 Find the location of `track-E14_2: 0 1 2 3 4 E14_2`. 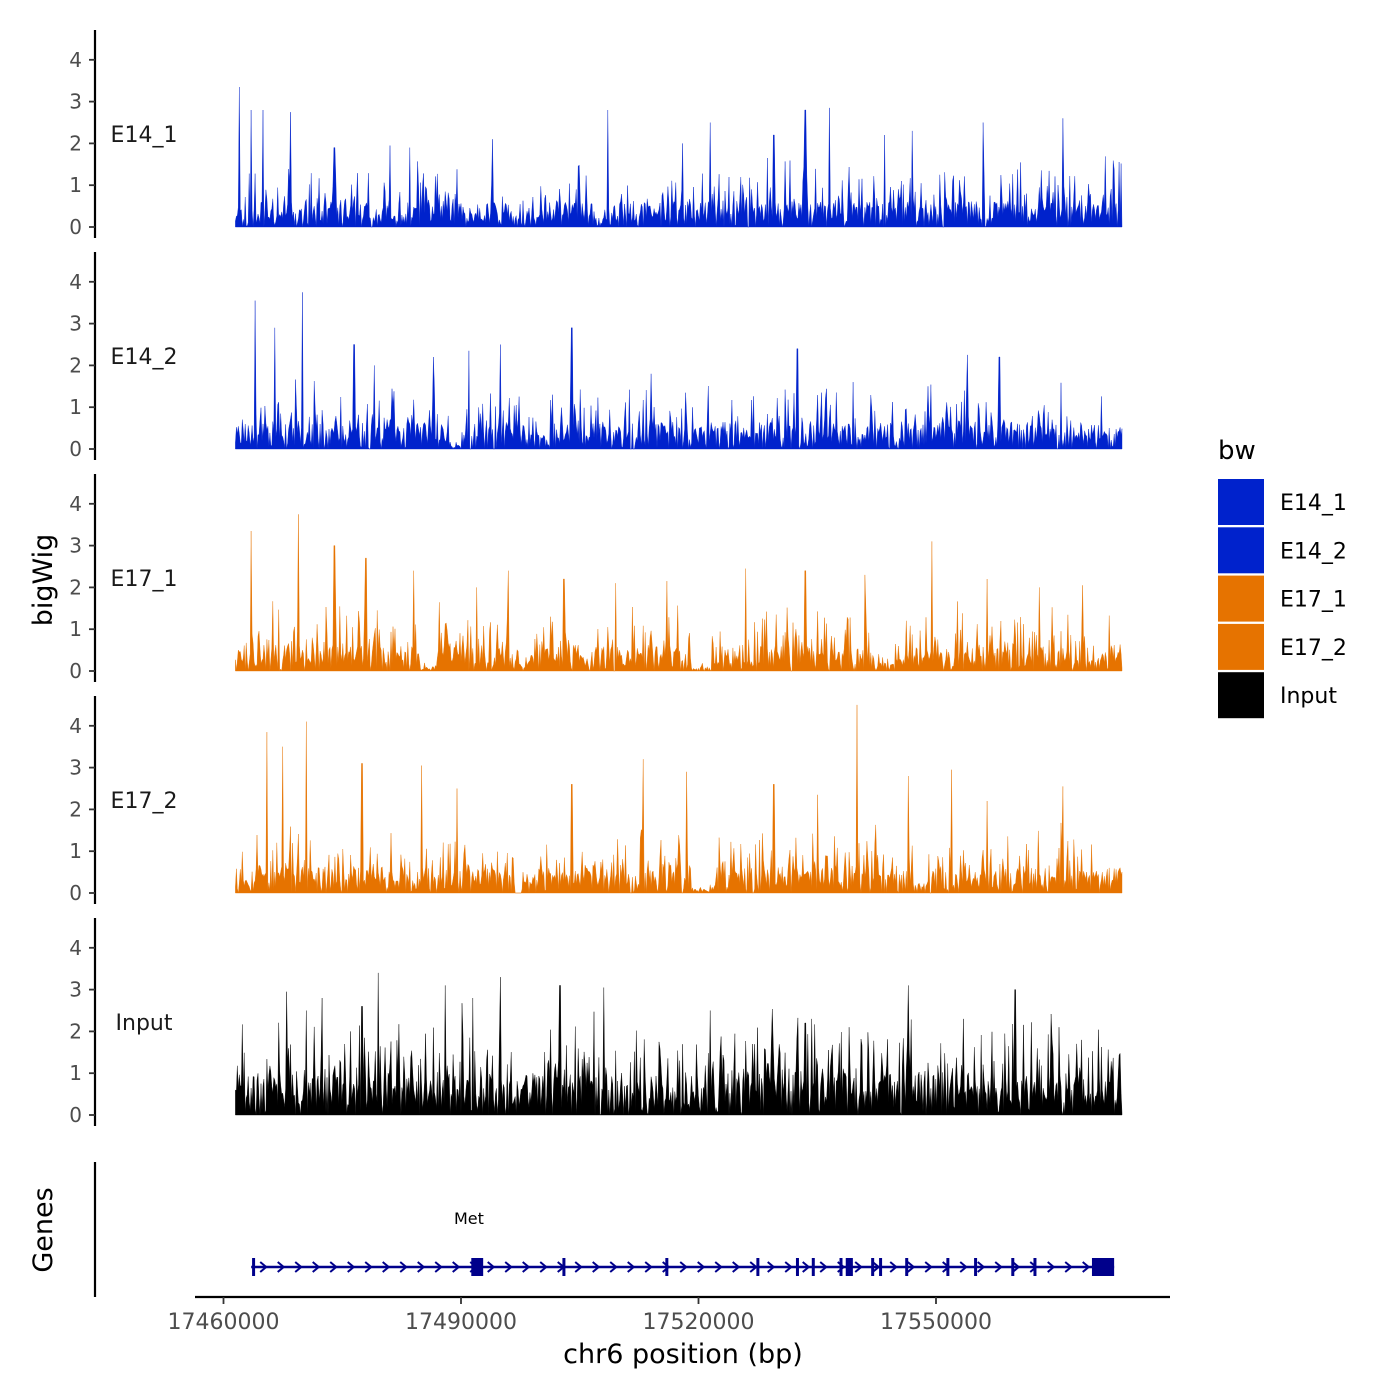

track-E14_2: 0 1 2 3 4 E14_2 is located at coordinates (596, 356).